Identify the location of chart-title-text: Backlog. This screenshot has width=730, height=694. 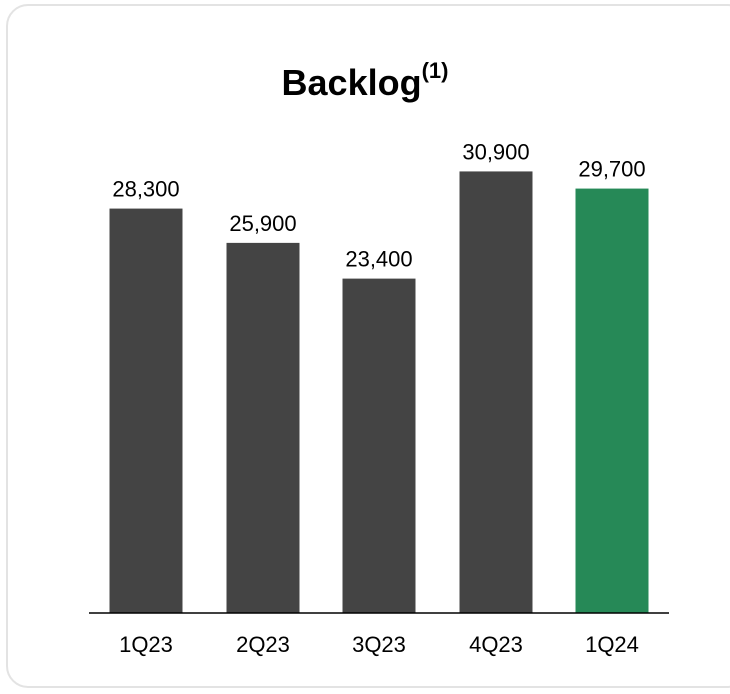
(351, 82).